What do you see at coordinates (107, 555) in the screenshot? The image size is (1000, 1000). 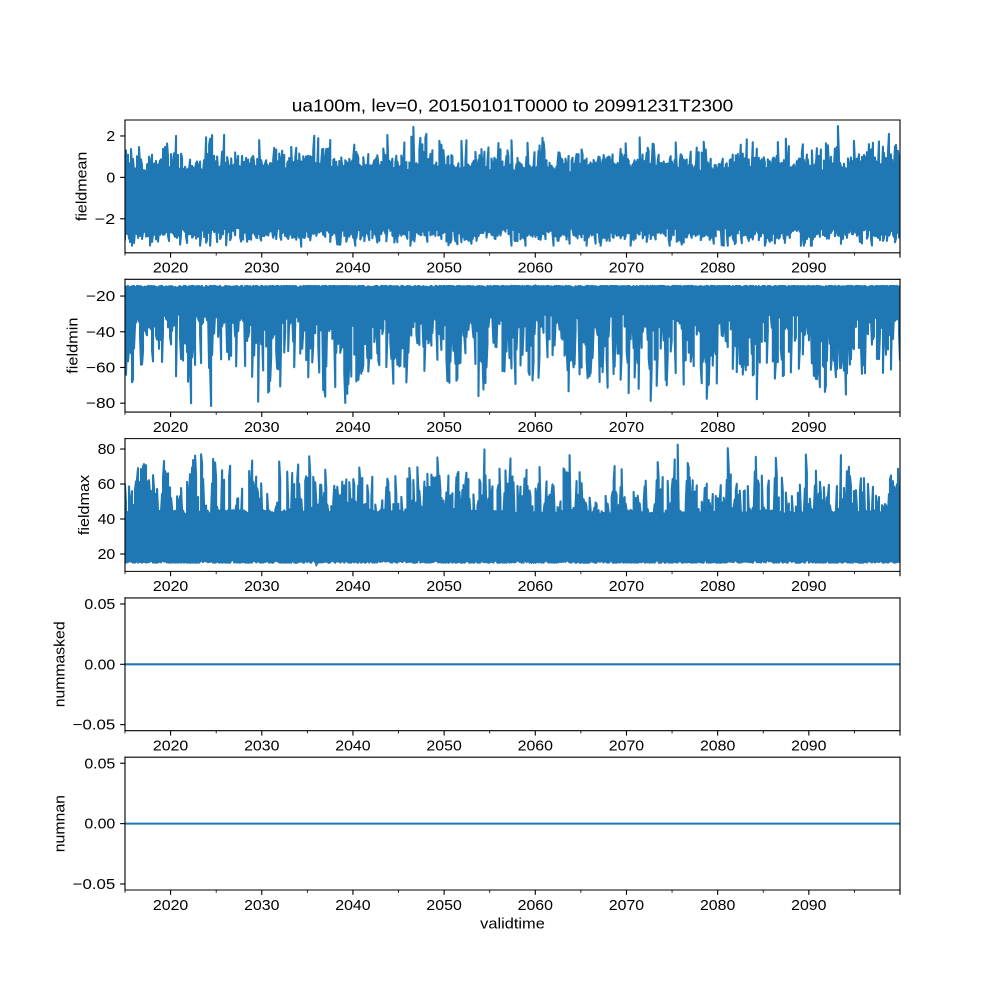 I see `svg-text: 20` at bounding box center [107, 555].